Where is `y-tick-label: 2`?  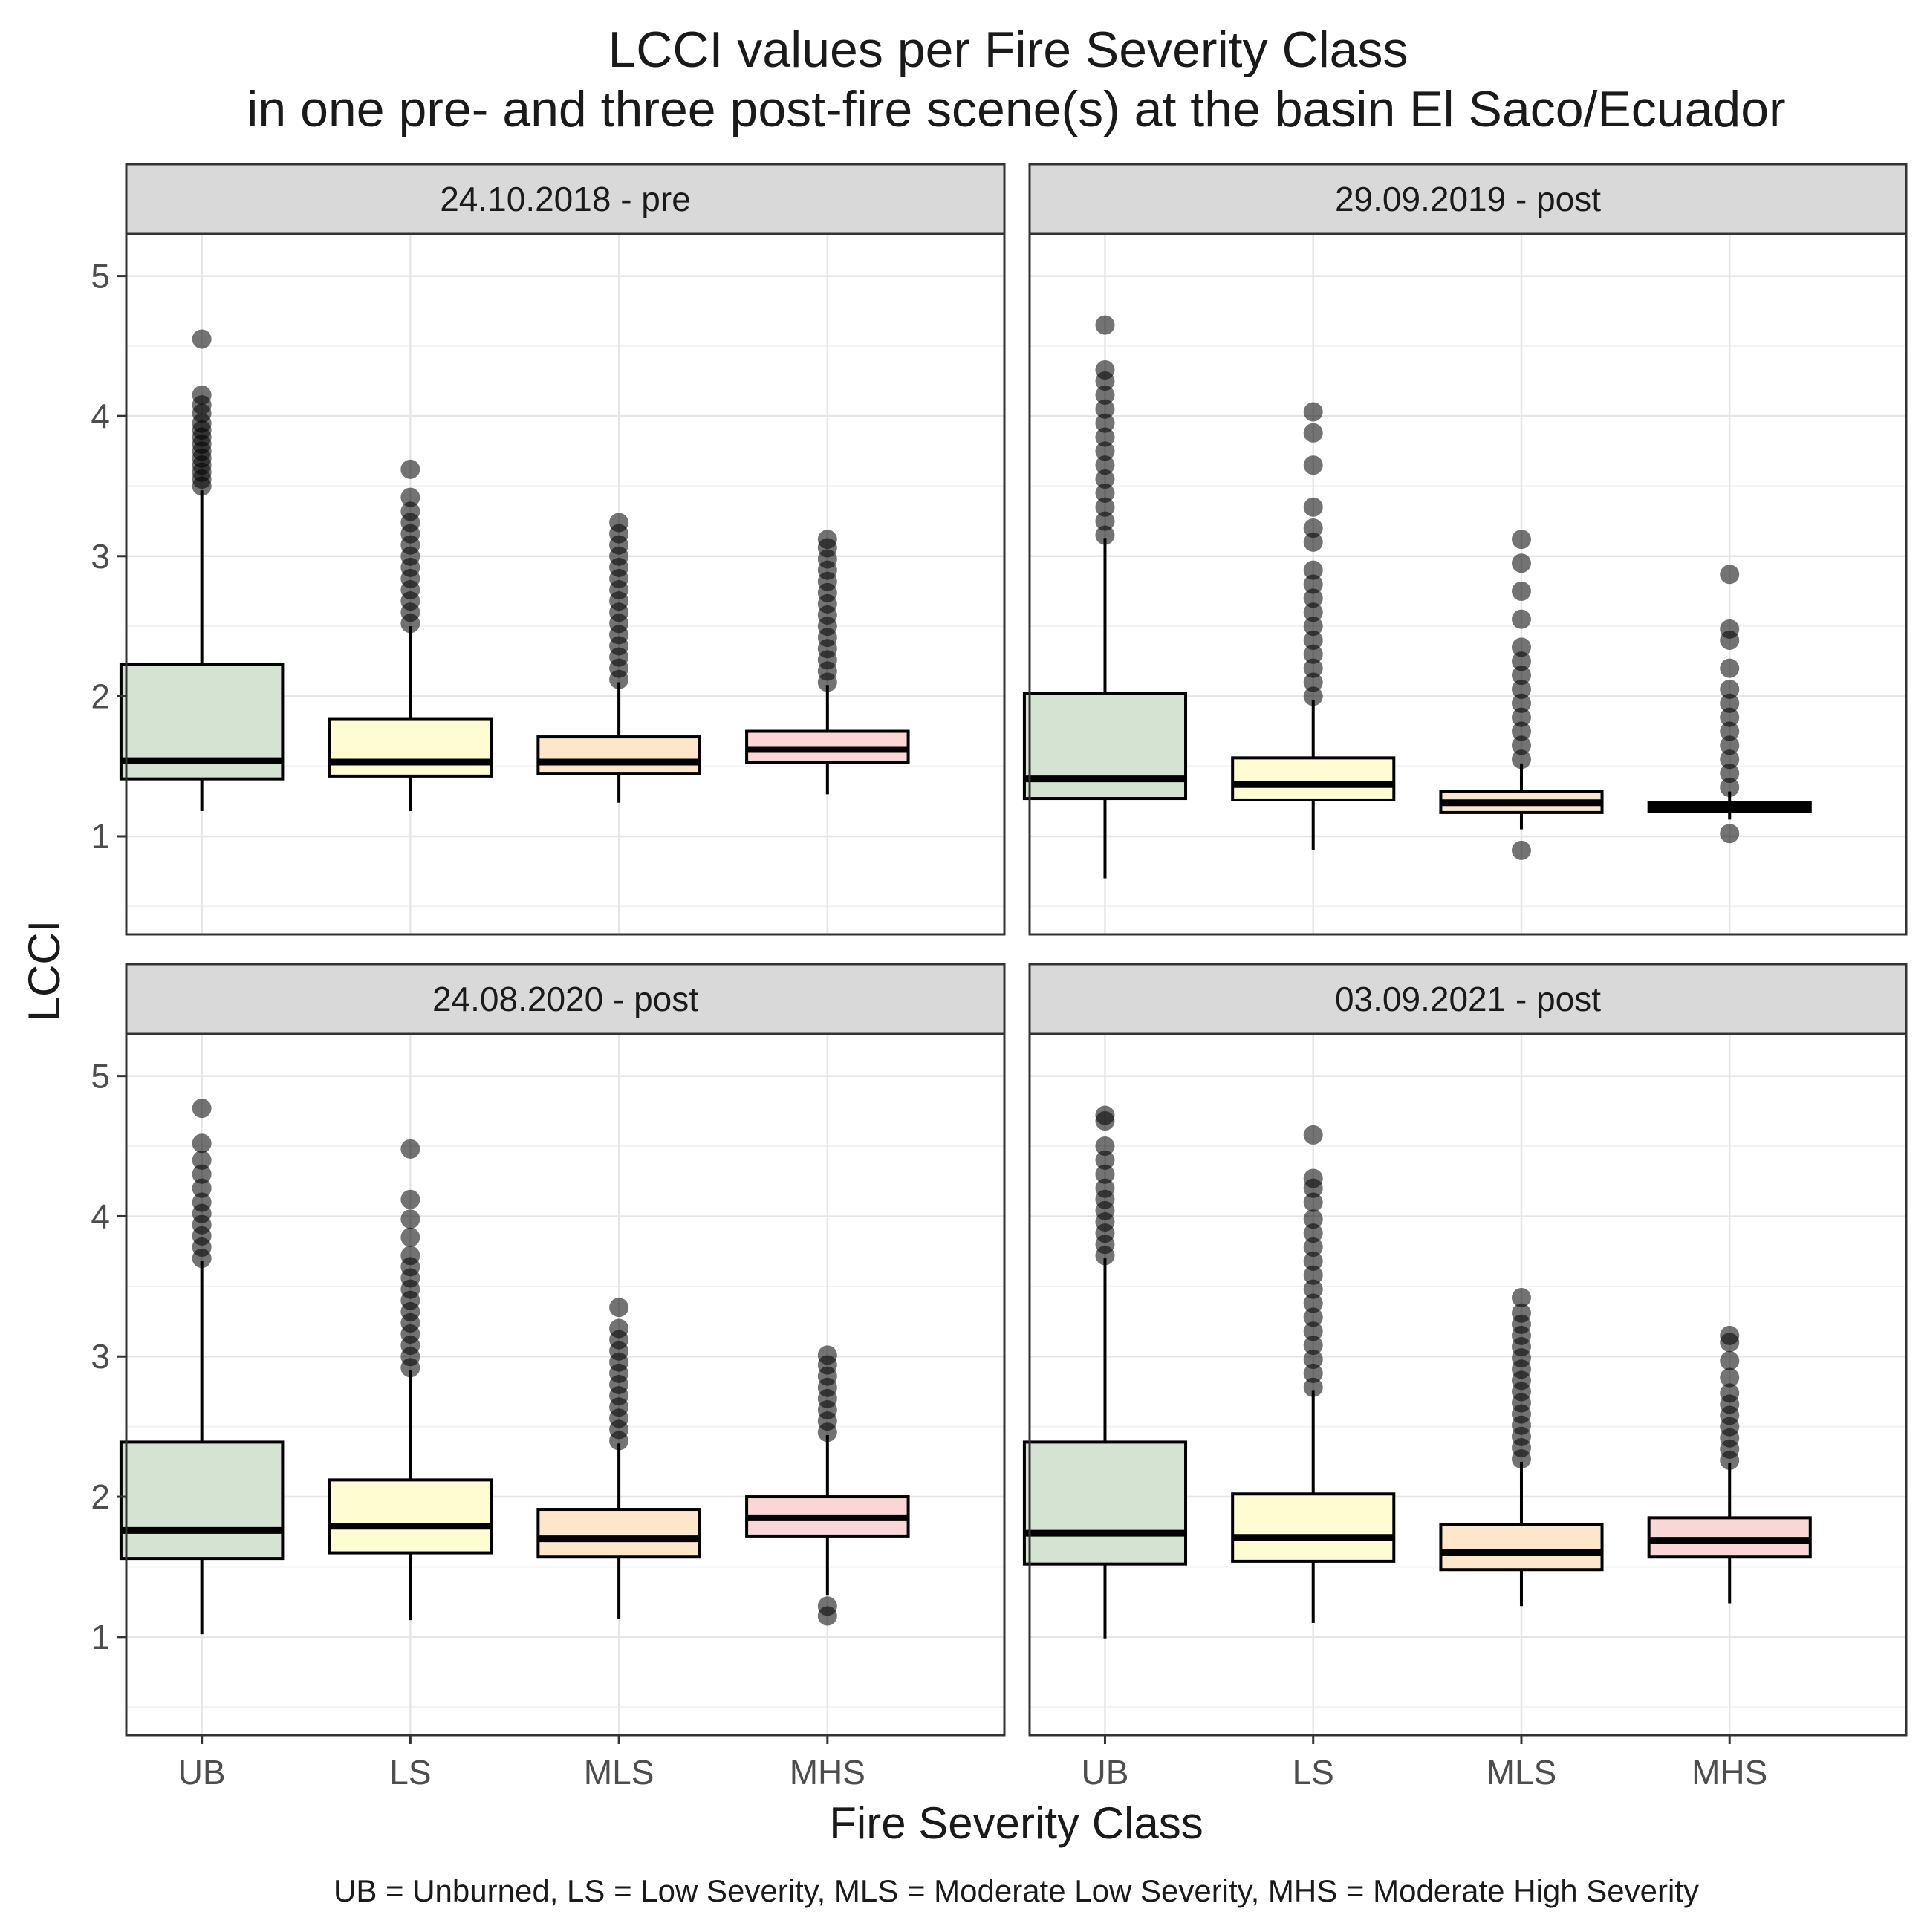 y-tick-label: 2 is located at coordinates (100, 1496).